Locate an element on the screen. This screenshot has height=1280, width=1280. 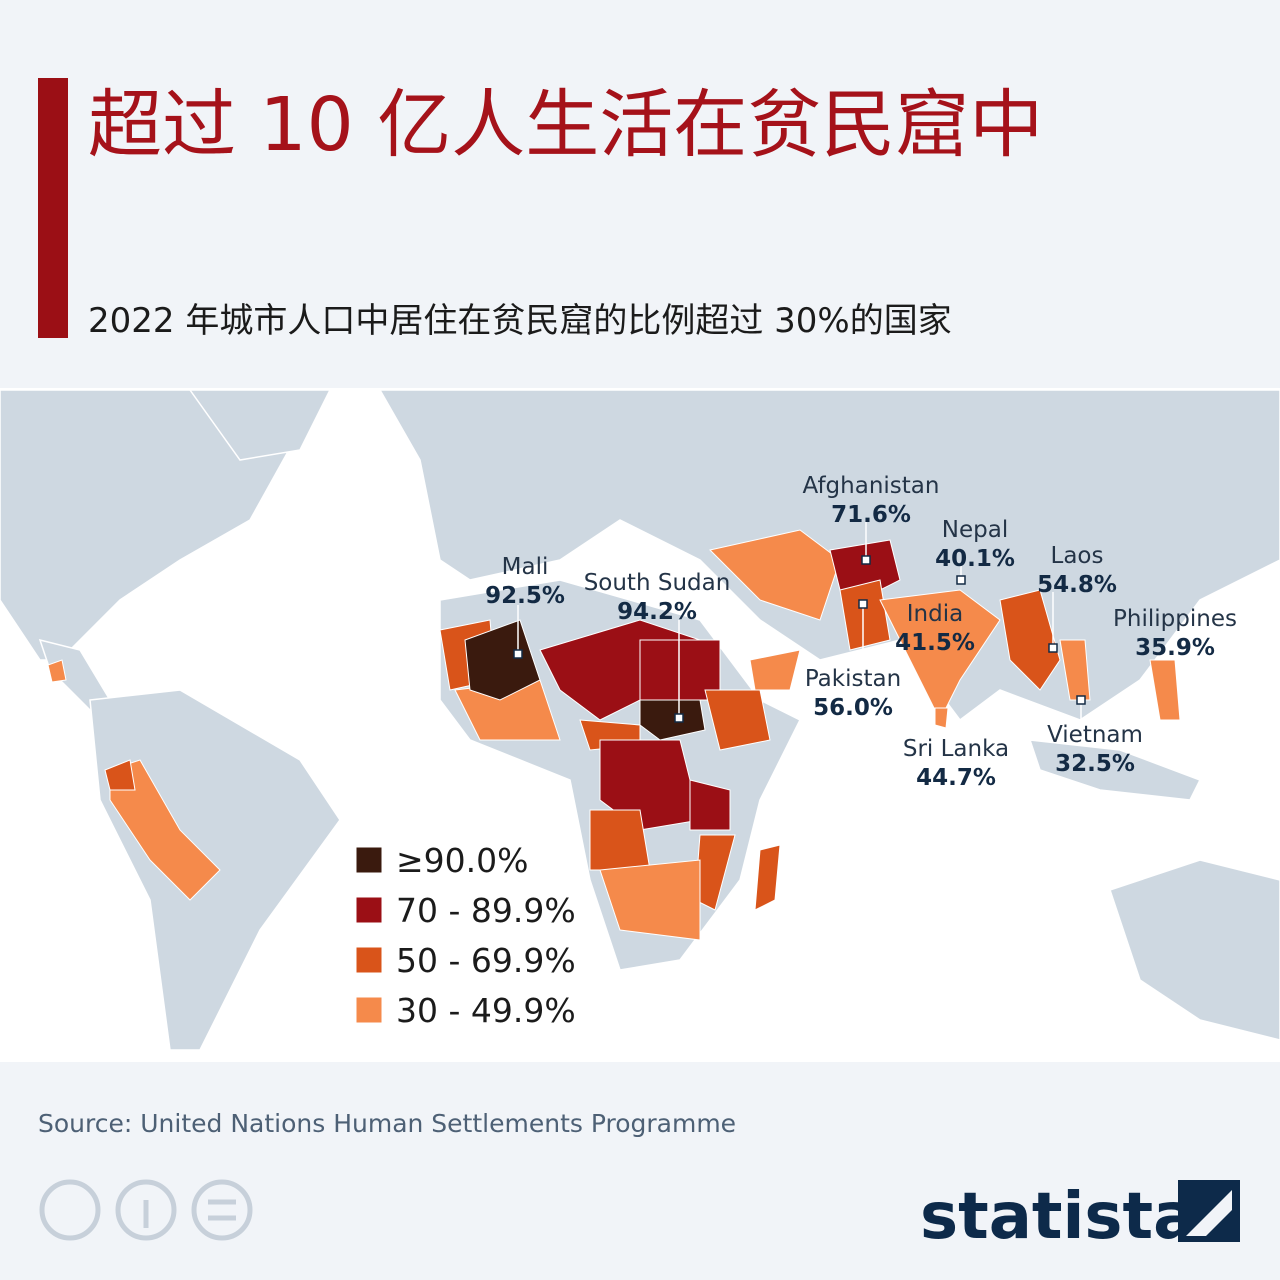
country-name: Nepal is located at coordinates (975, 530).